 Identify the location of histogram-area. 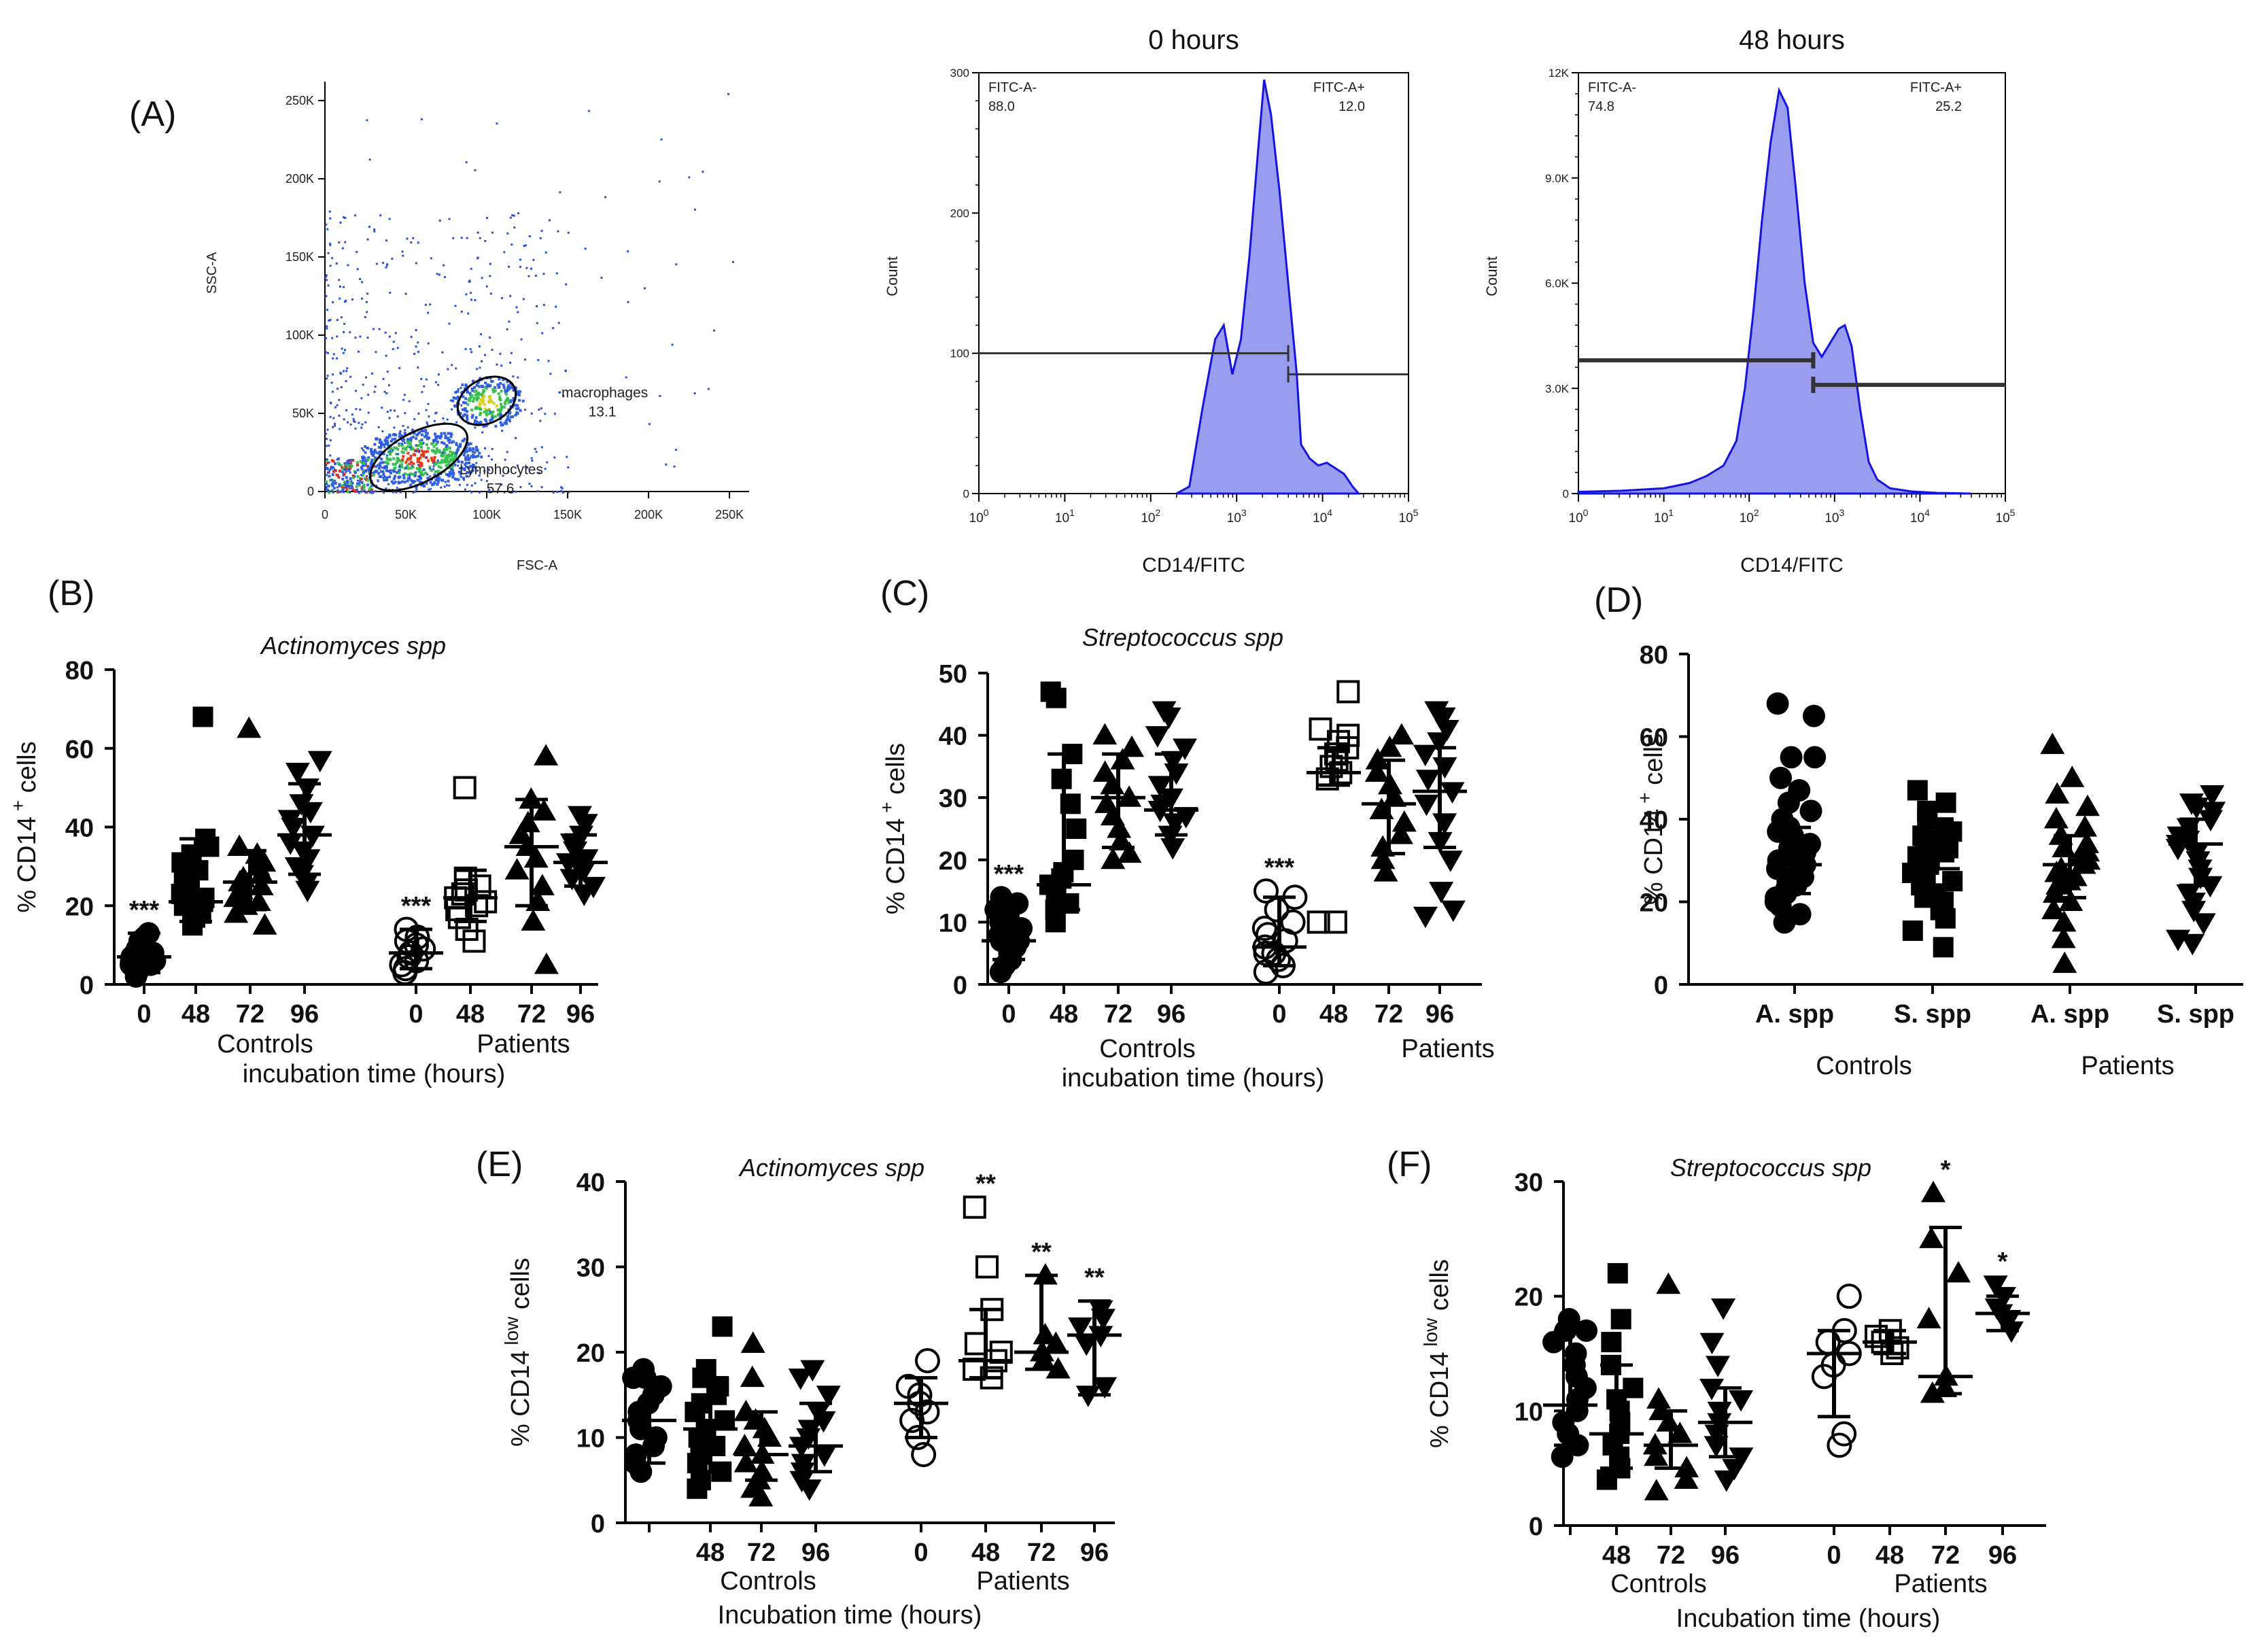
(1774, 290).